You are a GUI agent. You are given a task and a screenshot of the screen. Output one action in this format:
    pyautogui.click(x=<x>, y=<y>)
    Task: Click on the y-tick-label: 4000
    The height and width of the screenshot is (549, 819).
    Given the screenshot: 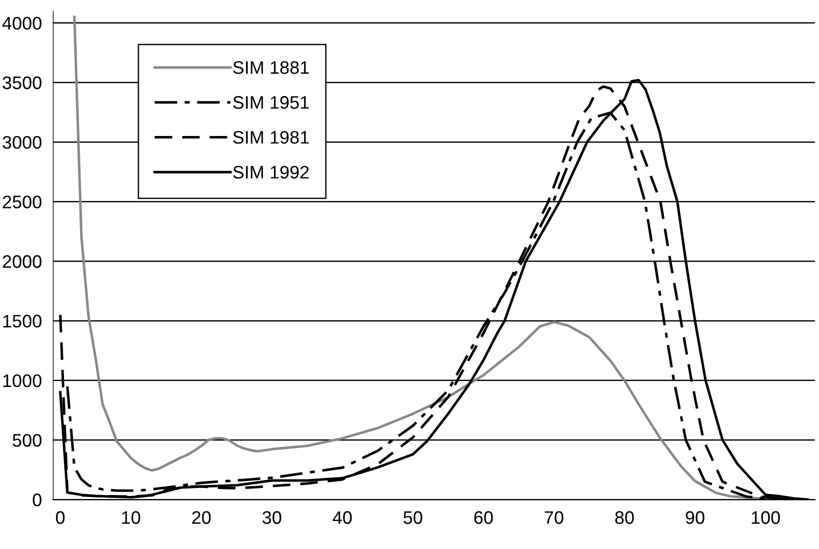 What is the action you would take?
    pyautogui.click(x=22, y=23)
    